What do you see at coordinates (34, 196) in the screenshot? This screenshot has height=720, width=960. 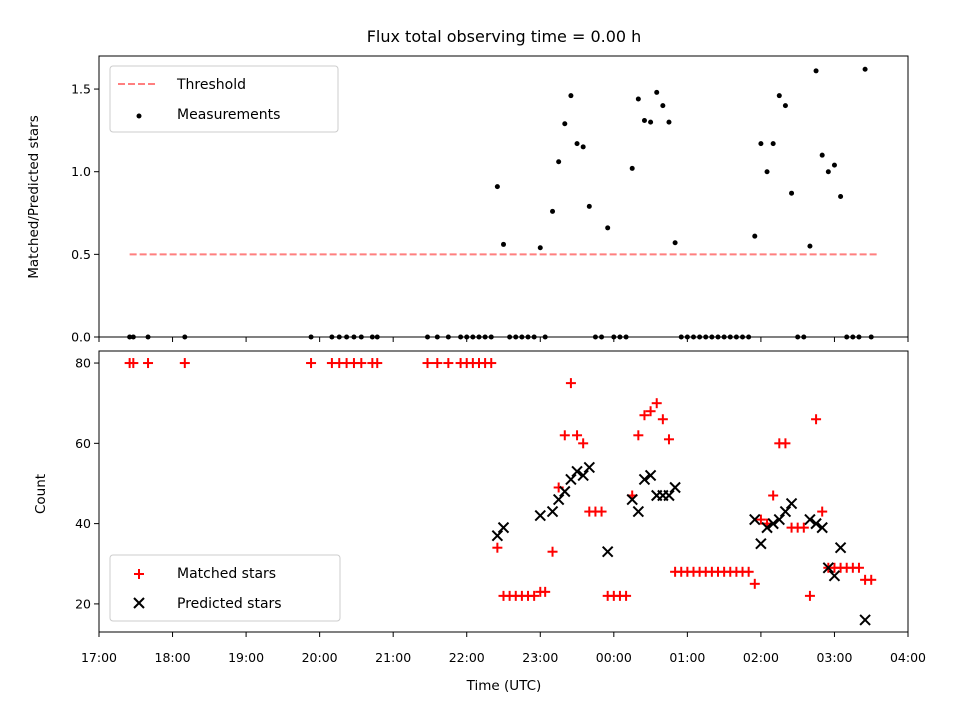 I see `top-y-axis-label: Matched/Predicted stars` at bounding box center [34, 196].